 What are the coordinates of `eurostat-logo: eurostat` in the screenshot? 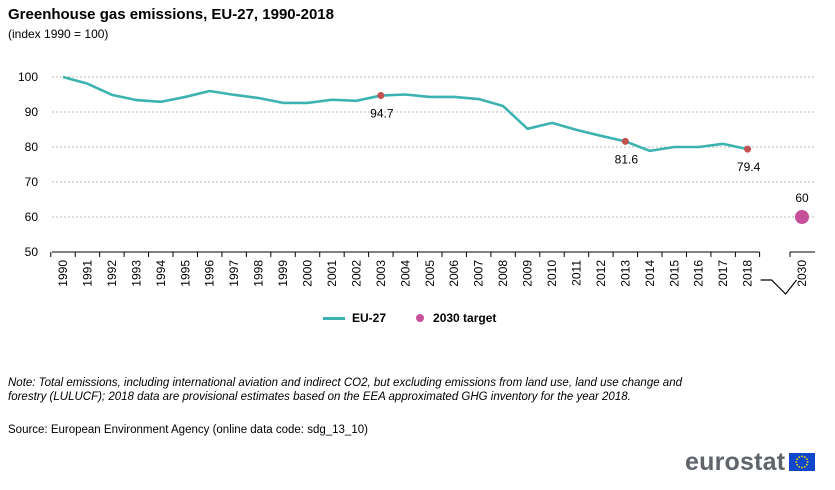 It's located at (750, 462).